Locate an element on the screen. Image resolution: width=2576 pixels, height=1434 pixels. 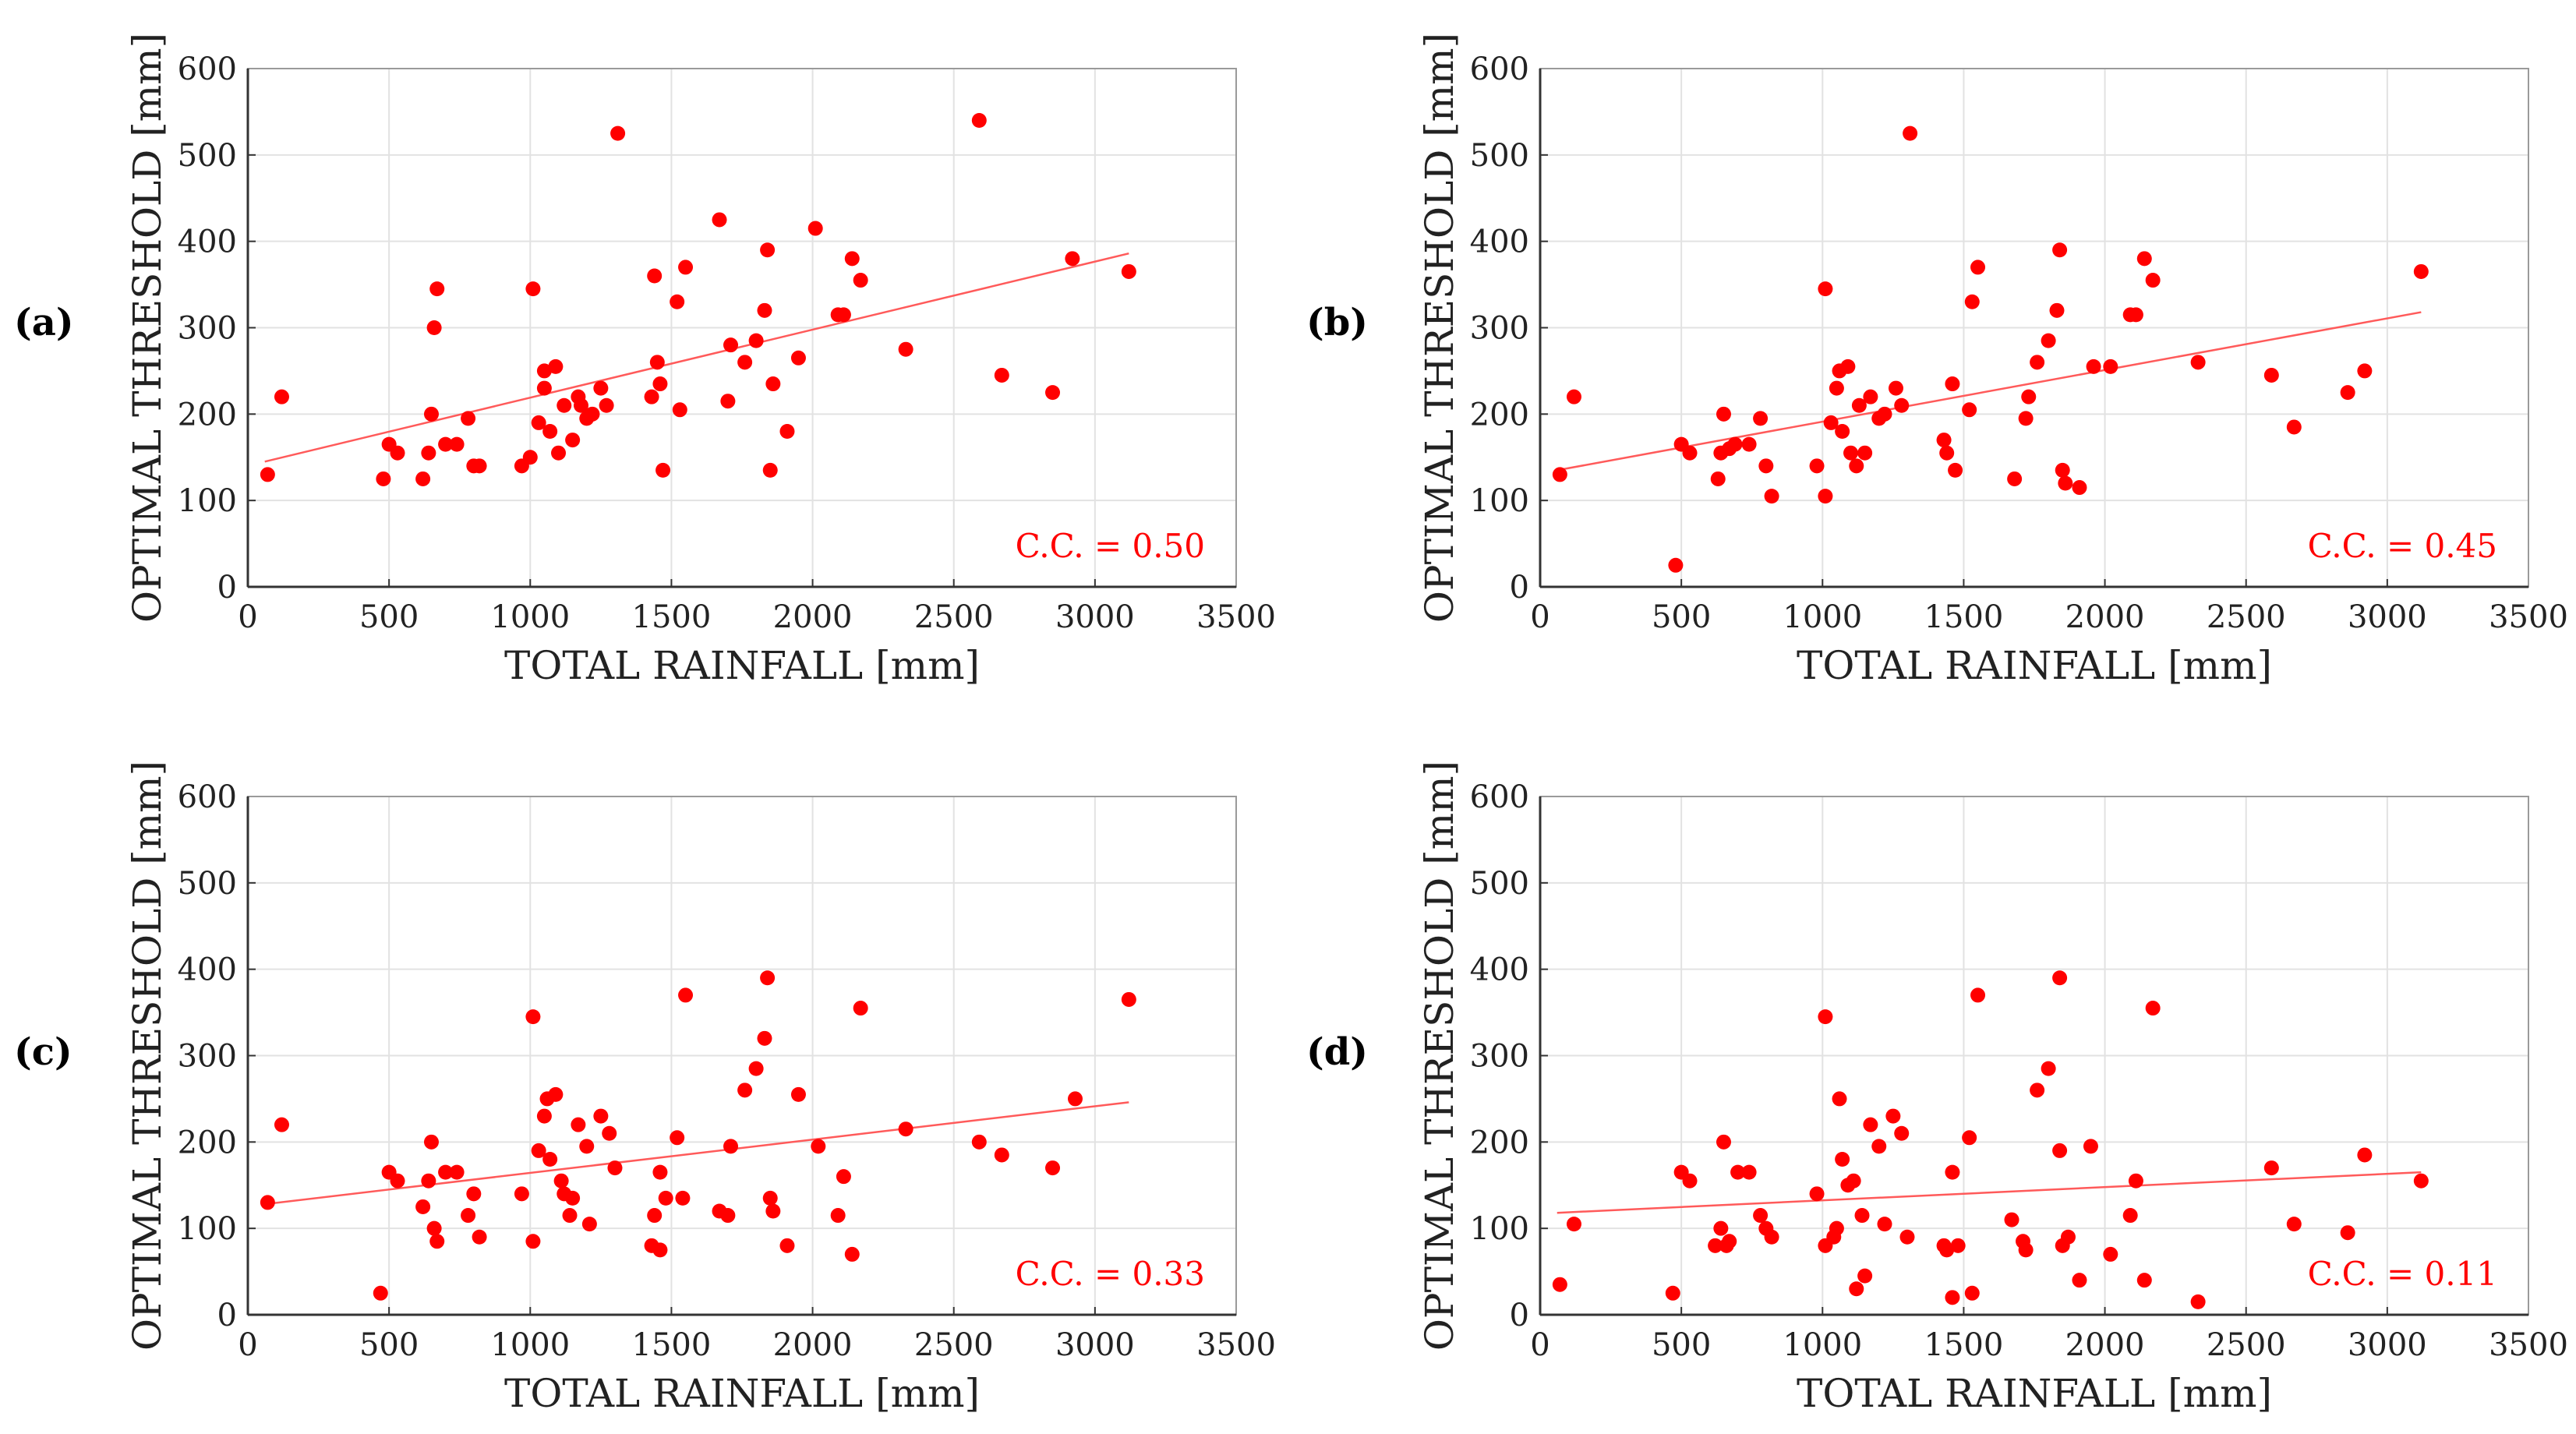
y-axis-title: OPTIMAL THRESHOLD [mm] is located at coordinates (1439, 328).